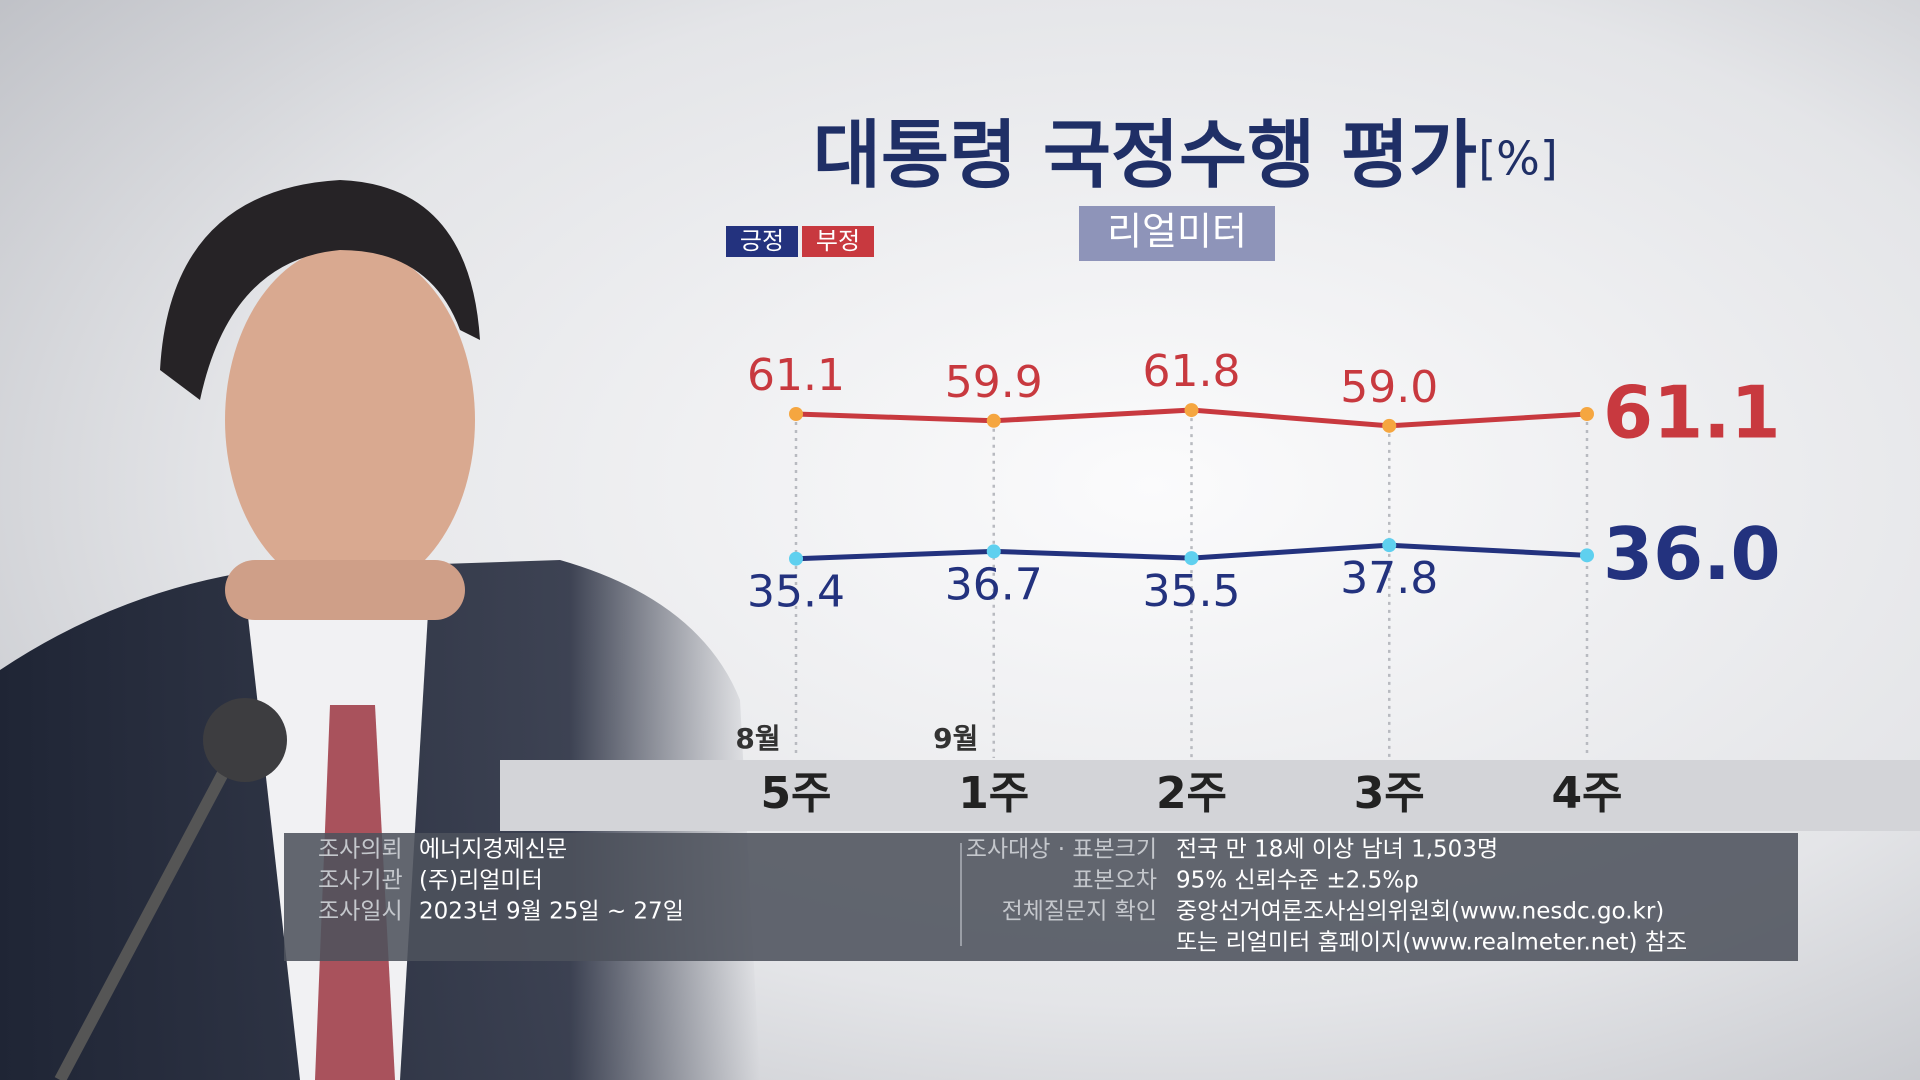 The height and width of the screenshot is (1080, 1920). Describe the element at coordinates (1337, 850) in the screenshot. I see `note-value: 전국 만 18세 이상 남녀 1,503명` at that location.